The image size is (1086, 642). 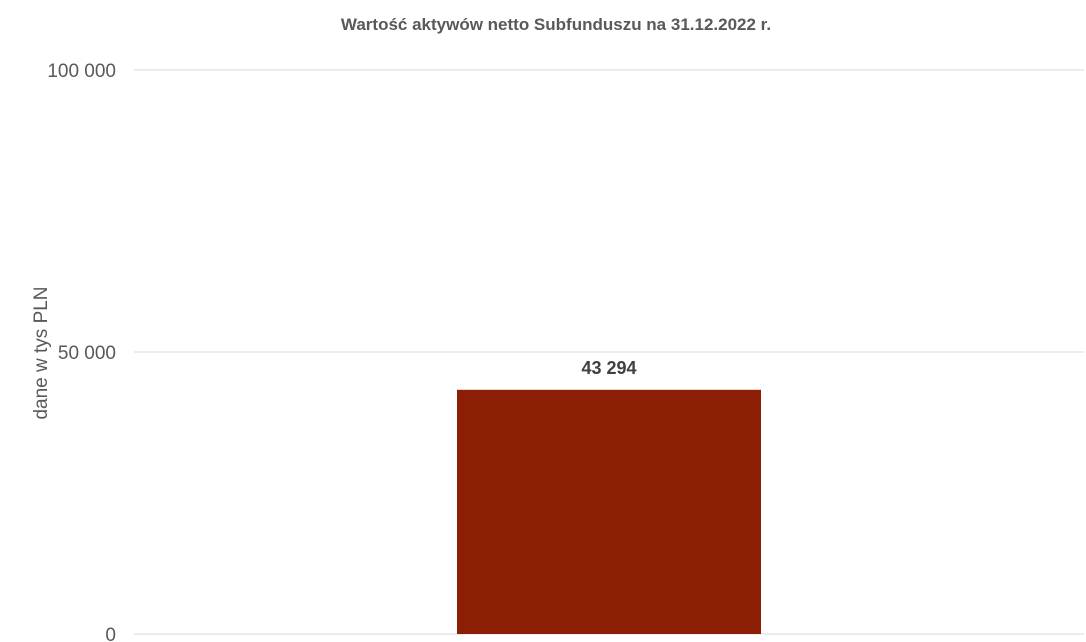 What do you see at coordinates (87, 353) in the screenshot?
I see `y-tick-label: 50 000` at bounding box center [87, 353].